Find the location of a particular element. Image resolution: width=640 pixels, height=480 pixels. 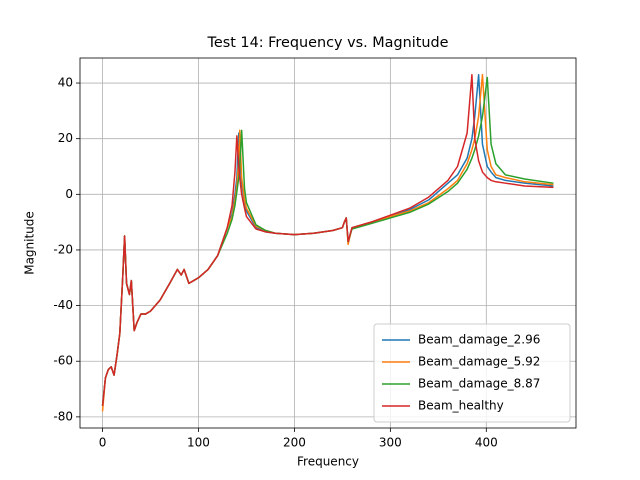

y-tick-label: 20 is located at coordinates (65, 138).